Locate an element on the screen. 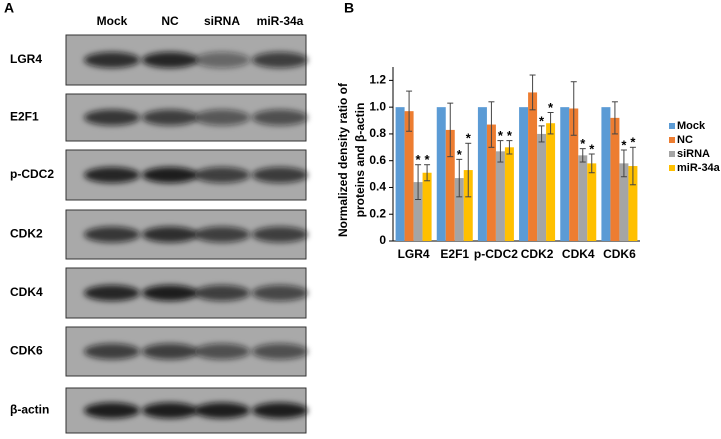  x-tick-label: E2F1 is located at coordinates (454, 254).